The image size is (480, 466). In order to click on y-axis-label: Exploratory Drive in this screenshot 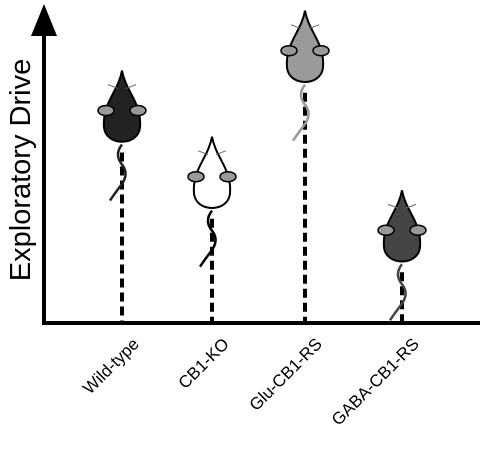, I will do `click(21, 170)`.